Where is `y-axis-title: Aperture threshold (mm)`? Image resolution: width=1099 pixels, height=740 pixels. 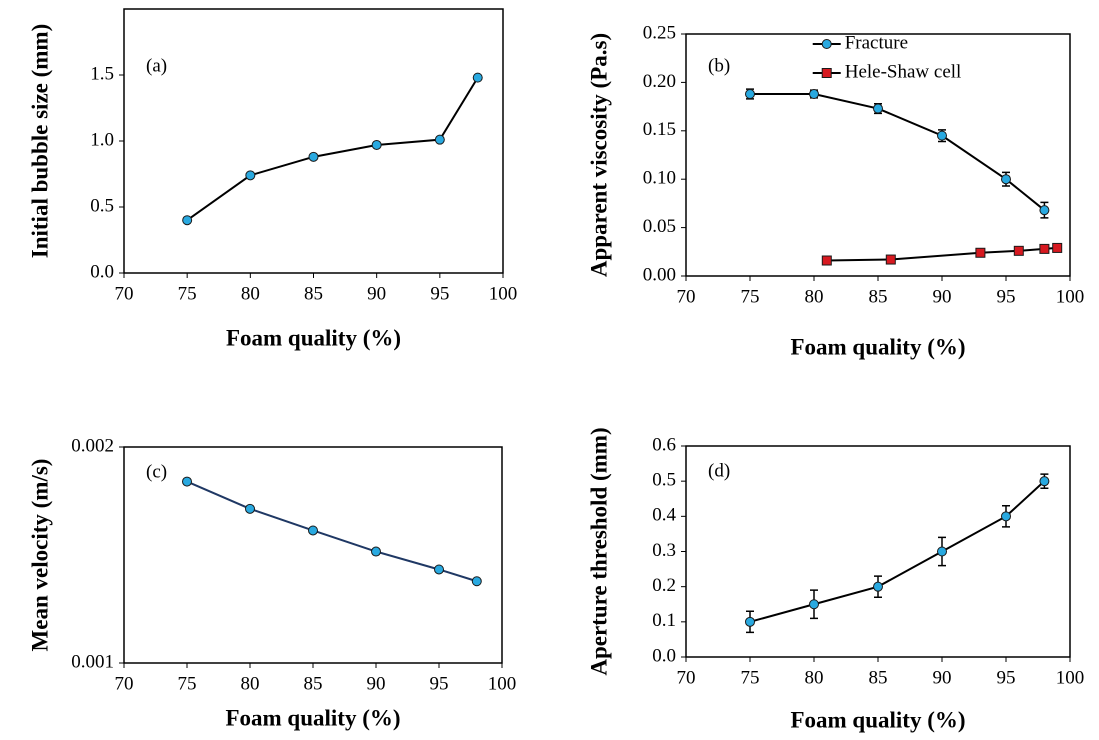 y-axis-title: Aperture threshold (mm) is located at coordinates (598, 551).